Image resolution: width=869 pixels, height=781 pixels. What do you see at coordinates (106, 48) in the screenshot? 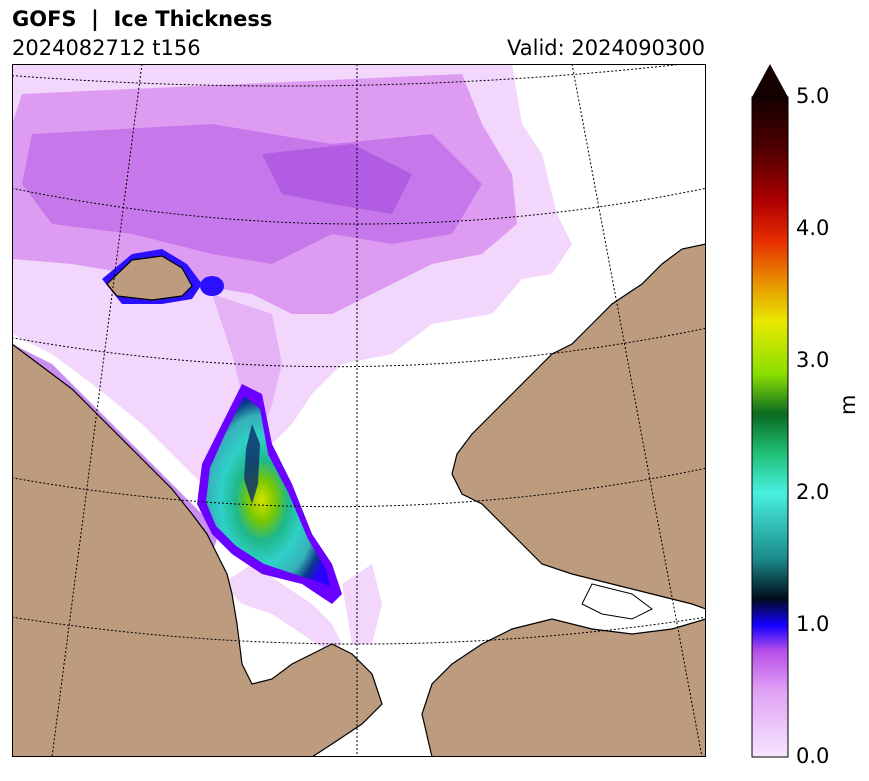
I see `run-label: 2024082712 t156` at bounding box center [106, 48].